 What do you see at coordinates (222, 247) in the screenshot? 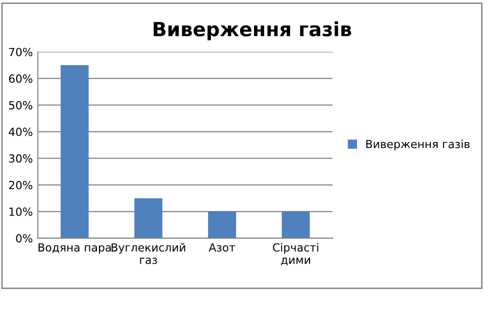
I see `x-tick-label: Азот` at bounding box center [222, 247].